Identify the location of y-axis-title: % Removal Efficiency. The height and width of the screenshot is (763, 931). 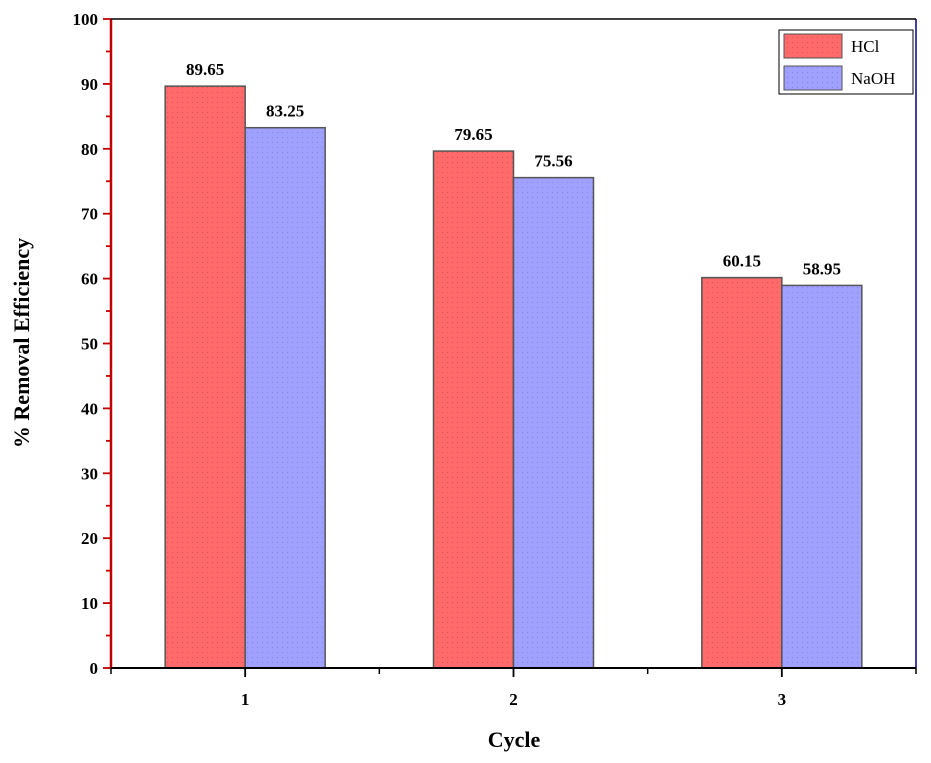
(21, 343).